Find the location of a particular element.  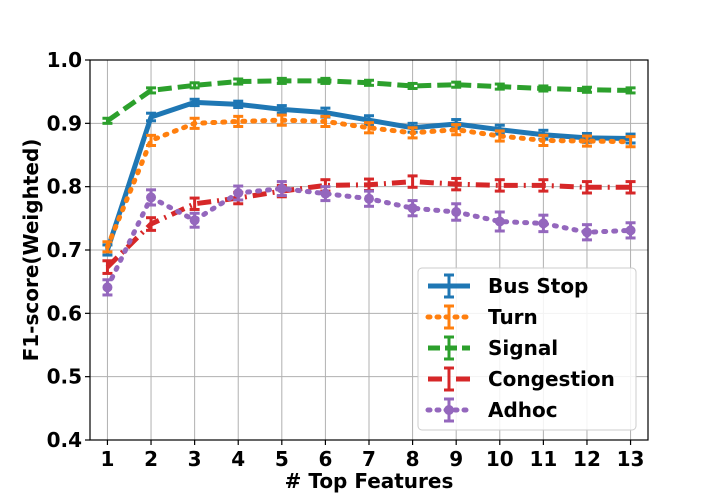

legend: Bus Stop Turn Signal Congestion Adhoc is located at coordinates (527, 349).